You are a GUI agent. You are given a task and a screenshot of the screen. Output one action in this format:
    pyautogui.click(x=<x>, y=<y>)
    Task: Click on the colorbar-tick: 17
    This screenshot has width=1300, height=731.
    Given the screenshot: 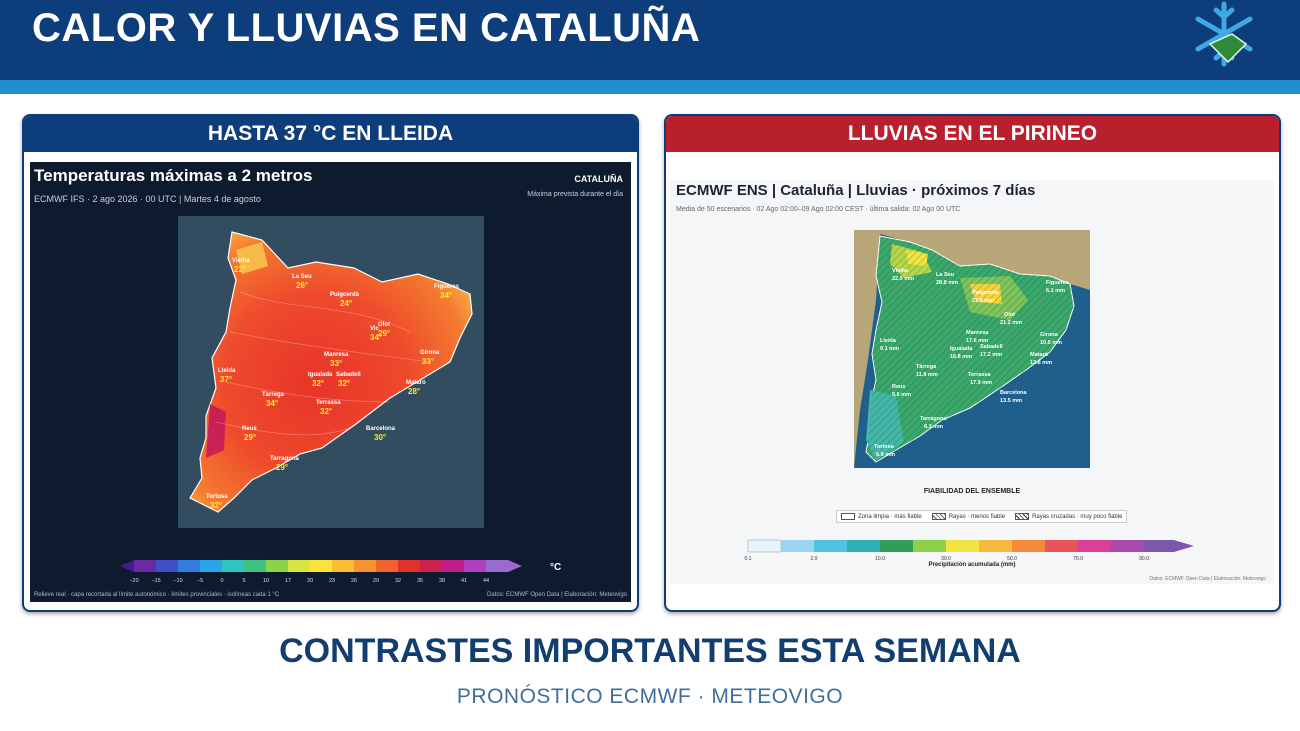 What is the action you would take?
    pyautogui.click(x=288, y=581)
    